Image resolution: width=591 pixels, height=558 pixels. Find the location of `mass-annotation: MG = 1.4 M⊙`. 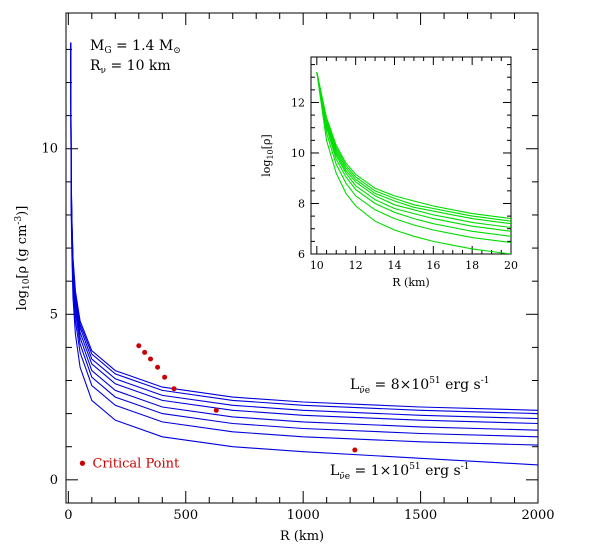

mass-annotation: MG = 1.4 M⊙ is located at coordinates (135, 47).